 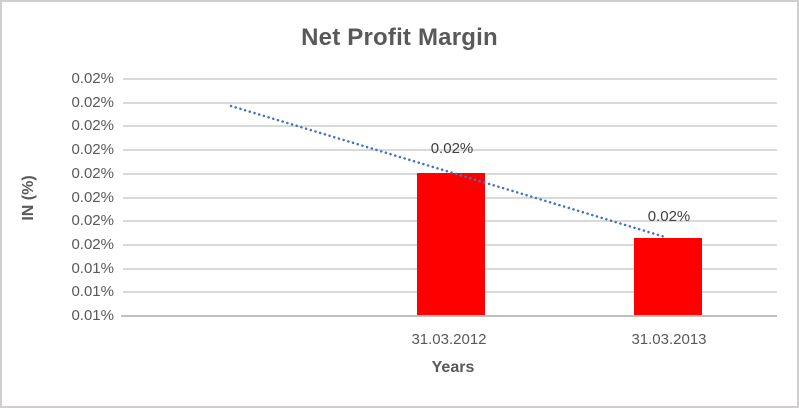 What do you see at coordinates (669, 339) in the screenshot?
I see `x-tick-label: 31.03.2013` at bounding box center [669, 339].